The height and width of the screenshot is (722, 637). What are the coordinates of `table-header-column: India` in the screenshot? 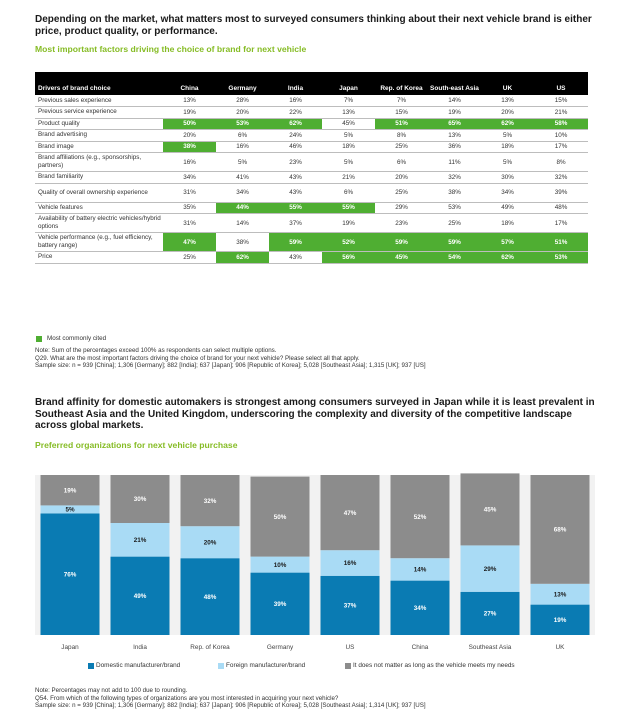 It's located at (295, 83).